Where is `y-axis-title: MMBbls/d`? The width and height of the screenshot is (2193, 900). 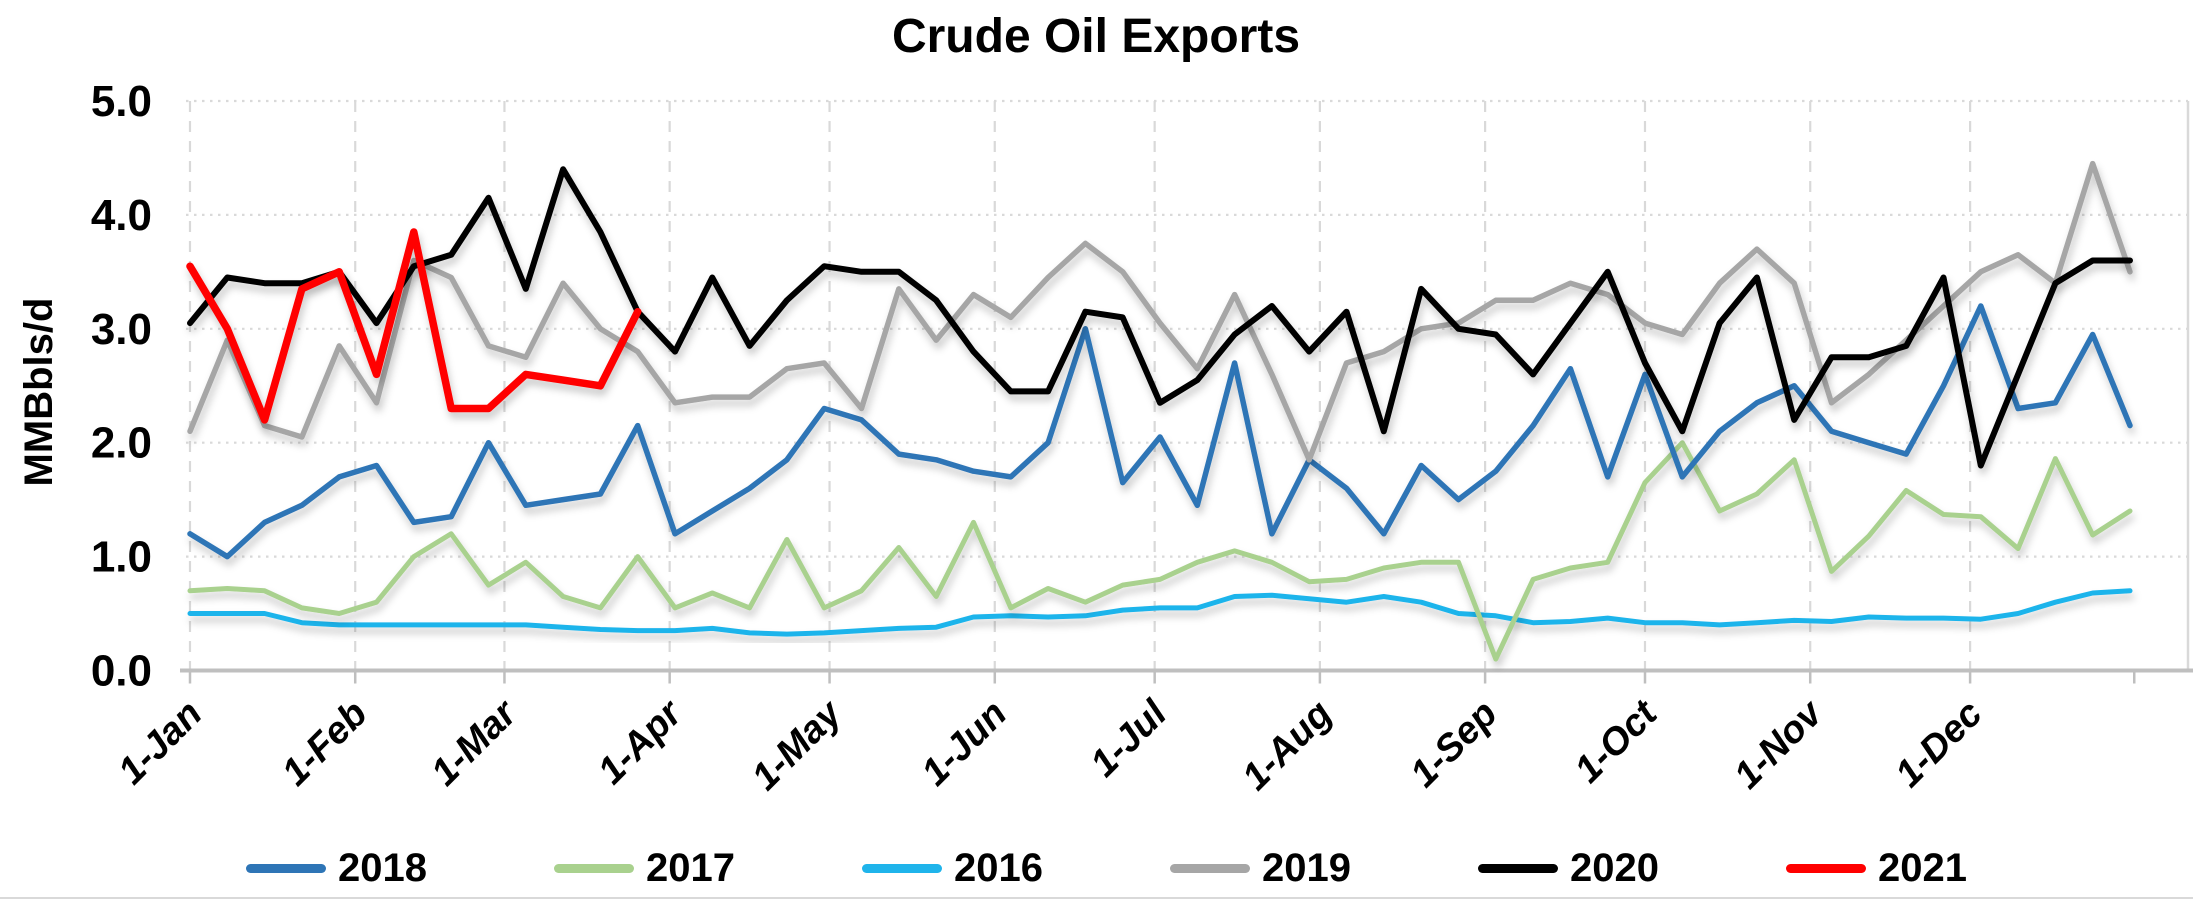
y-axis-title: MMBbls/d is located at coordinates (39, 392).